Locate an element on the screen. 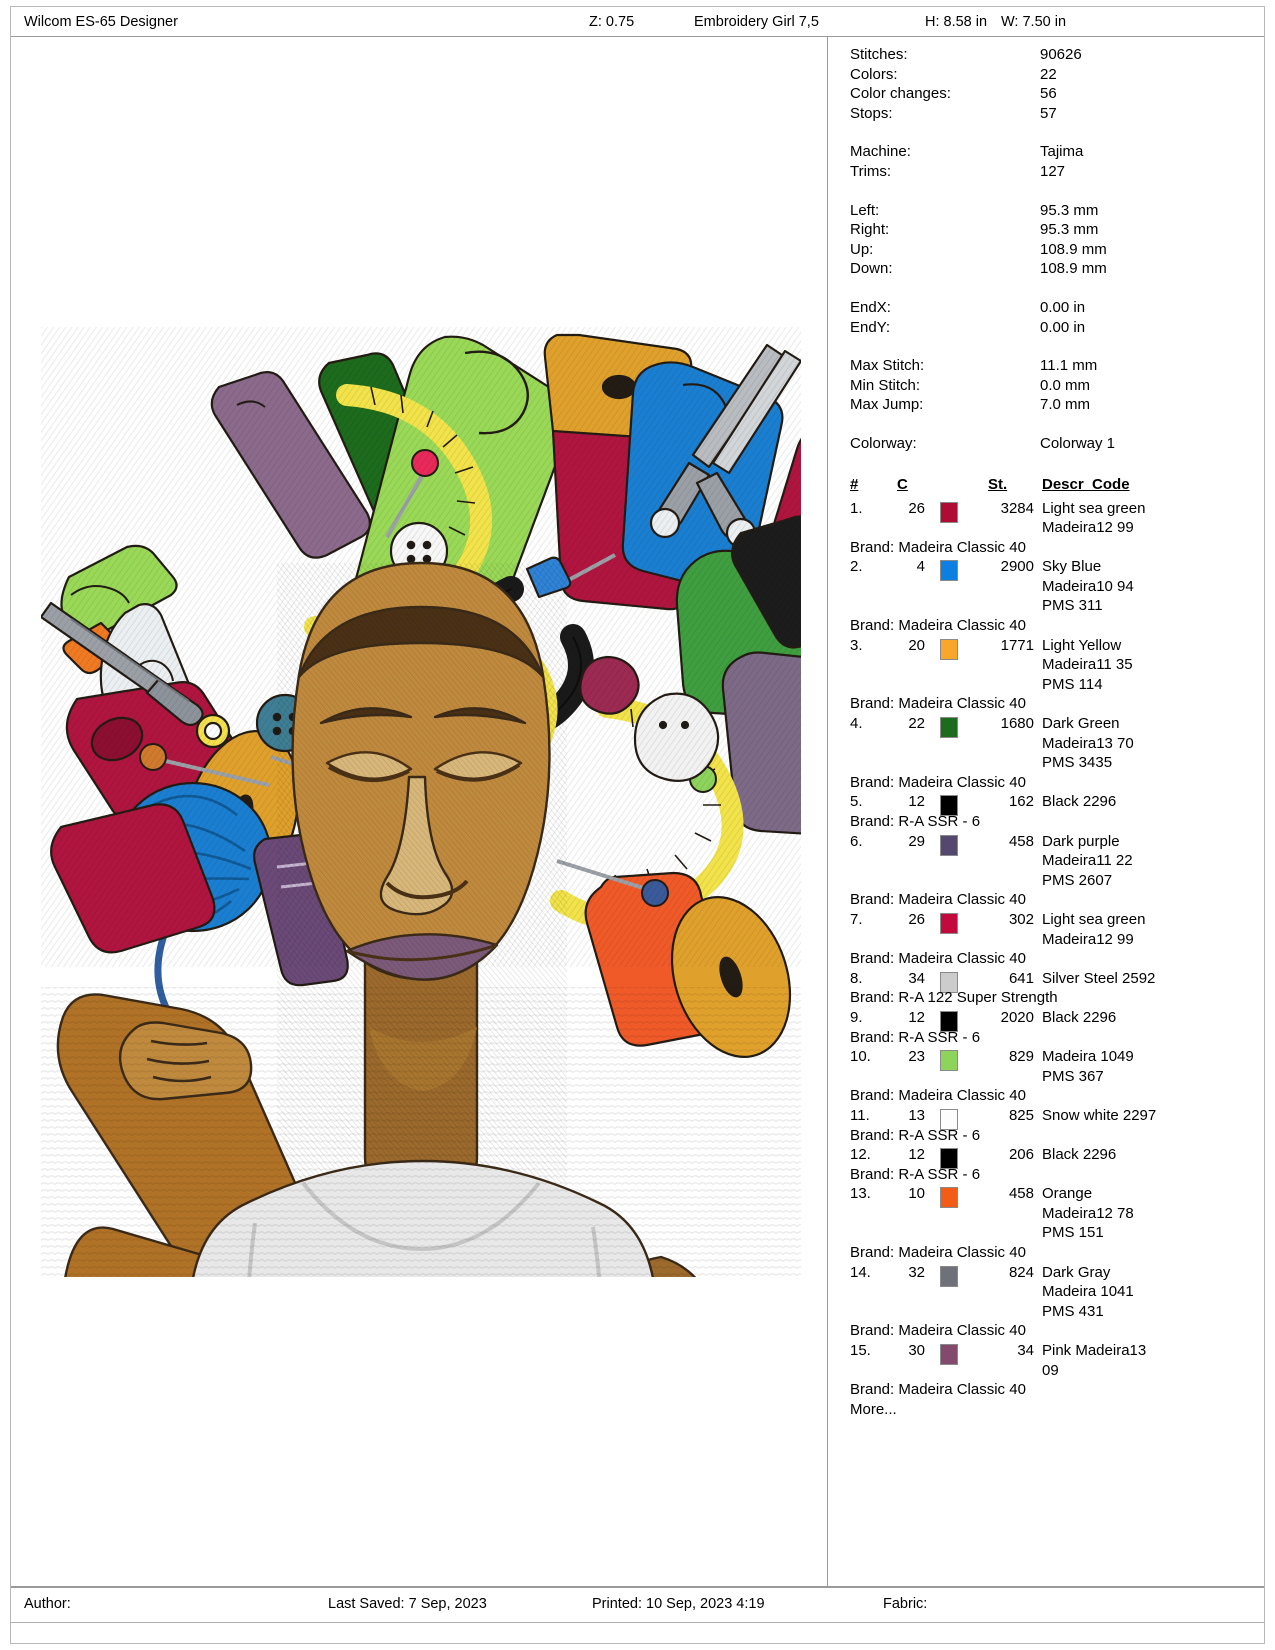  stat-label: Machine: is located at coordinates (880, 152).